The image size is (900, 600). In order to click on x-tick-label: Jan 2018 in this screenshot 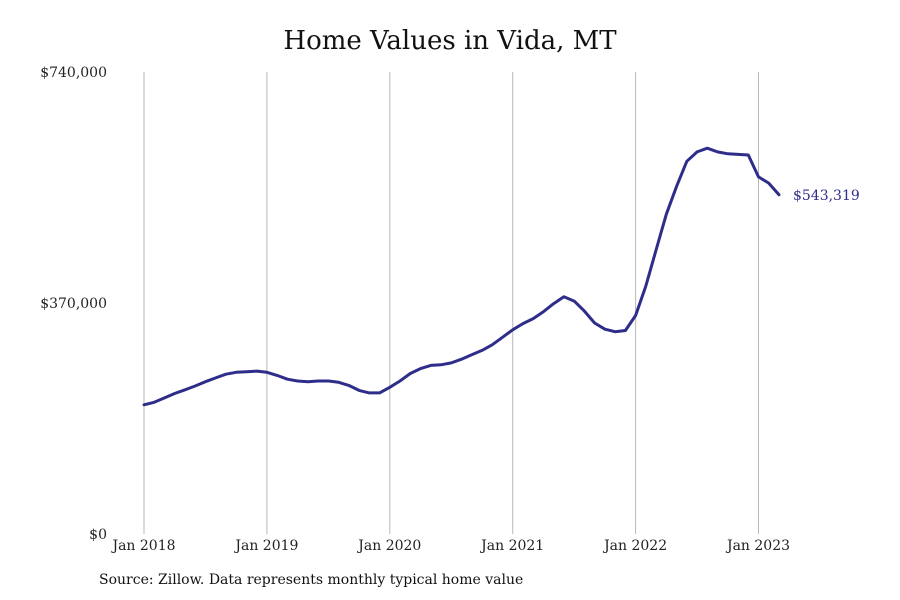, I will do `click(142, 546)`.